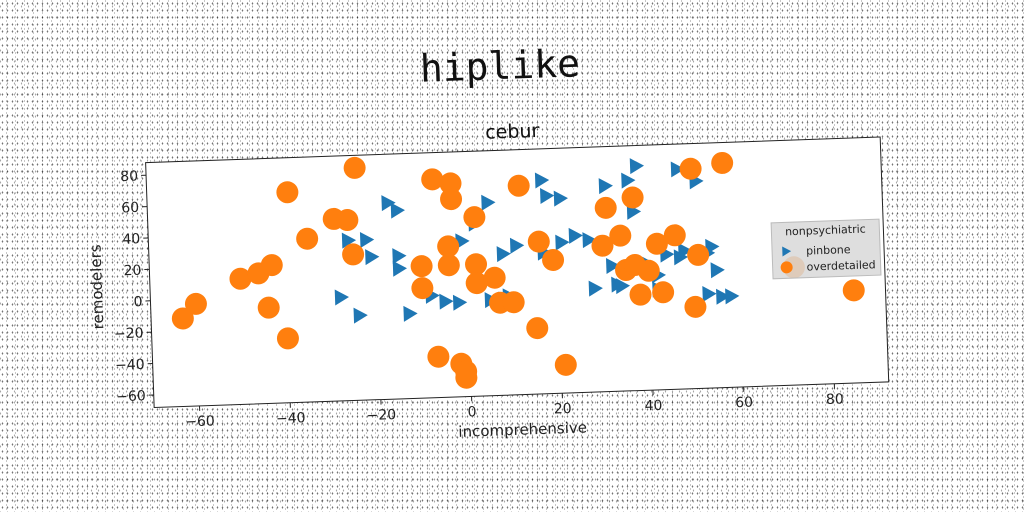 Image resolution: width=1024 pixels, height=512 pixels. What do you see at coordinates (129, 333) in the screenshot?
I see `y-tick-label: −20` at bounding box center [129, 333].